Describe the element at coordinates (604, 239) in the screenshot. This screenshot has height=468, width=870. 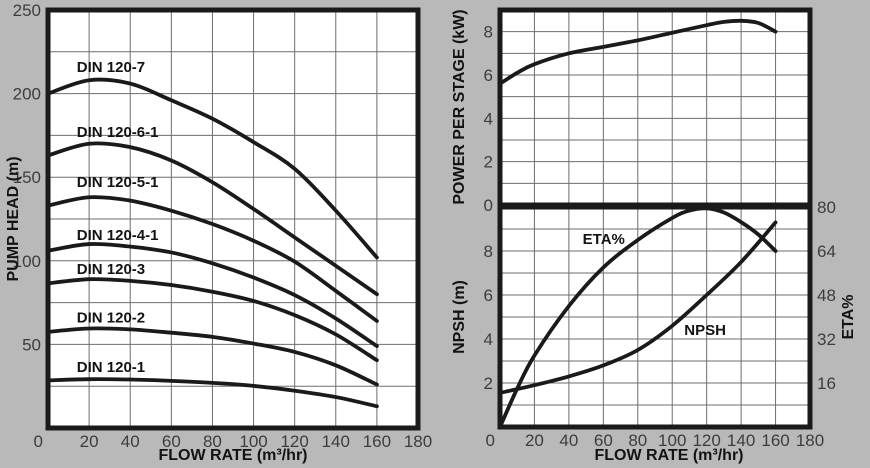
I see `curve-label: ETA%` at that location.